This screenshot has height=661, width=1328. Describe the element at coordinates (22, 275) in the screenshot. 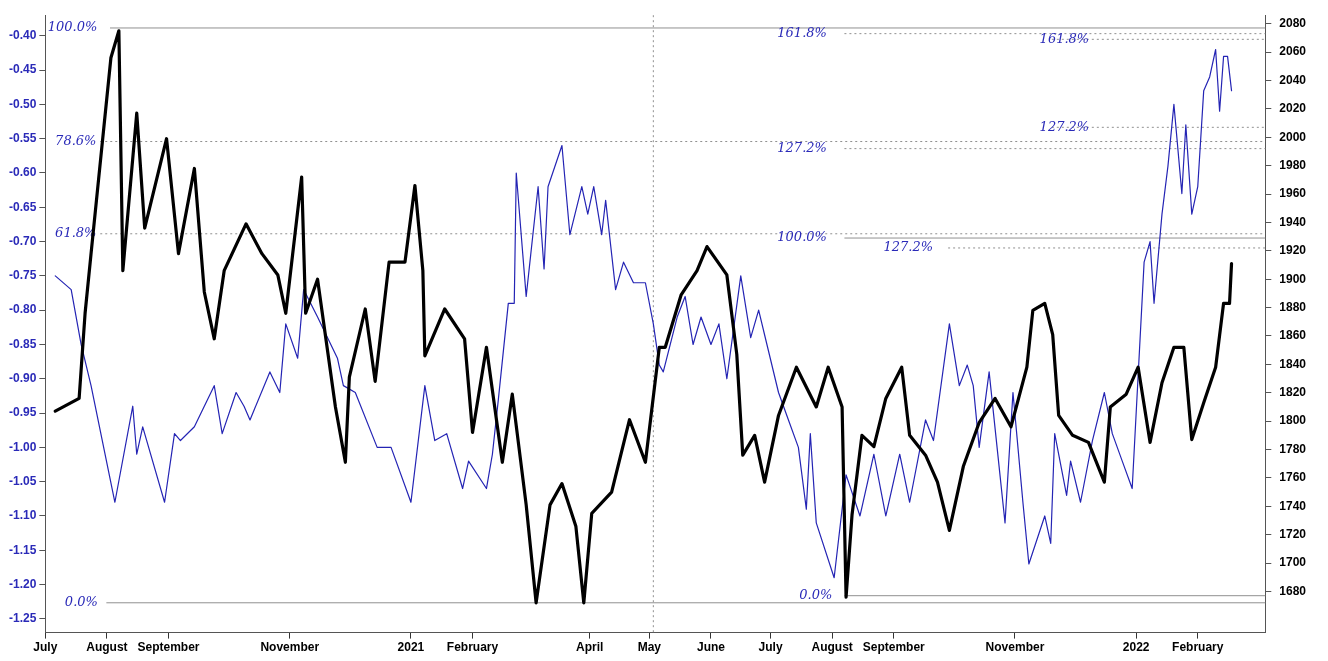

I see `y-tick-label: -0.75` at that location.